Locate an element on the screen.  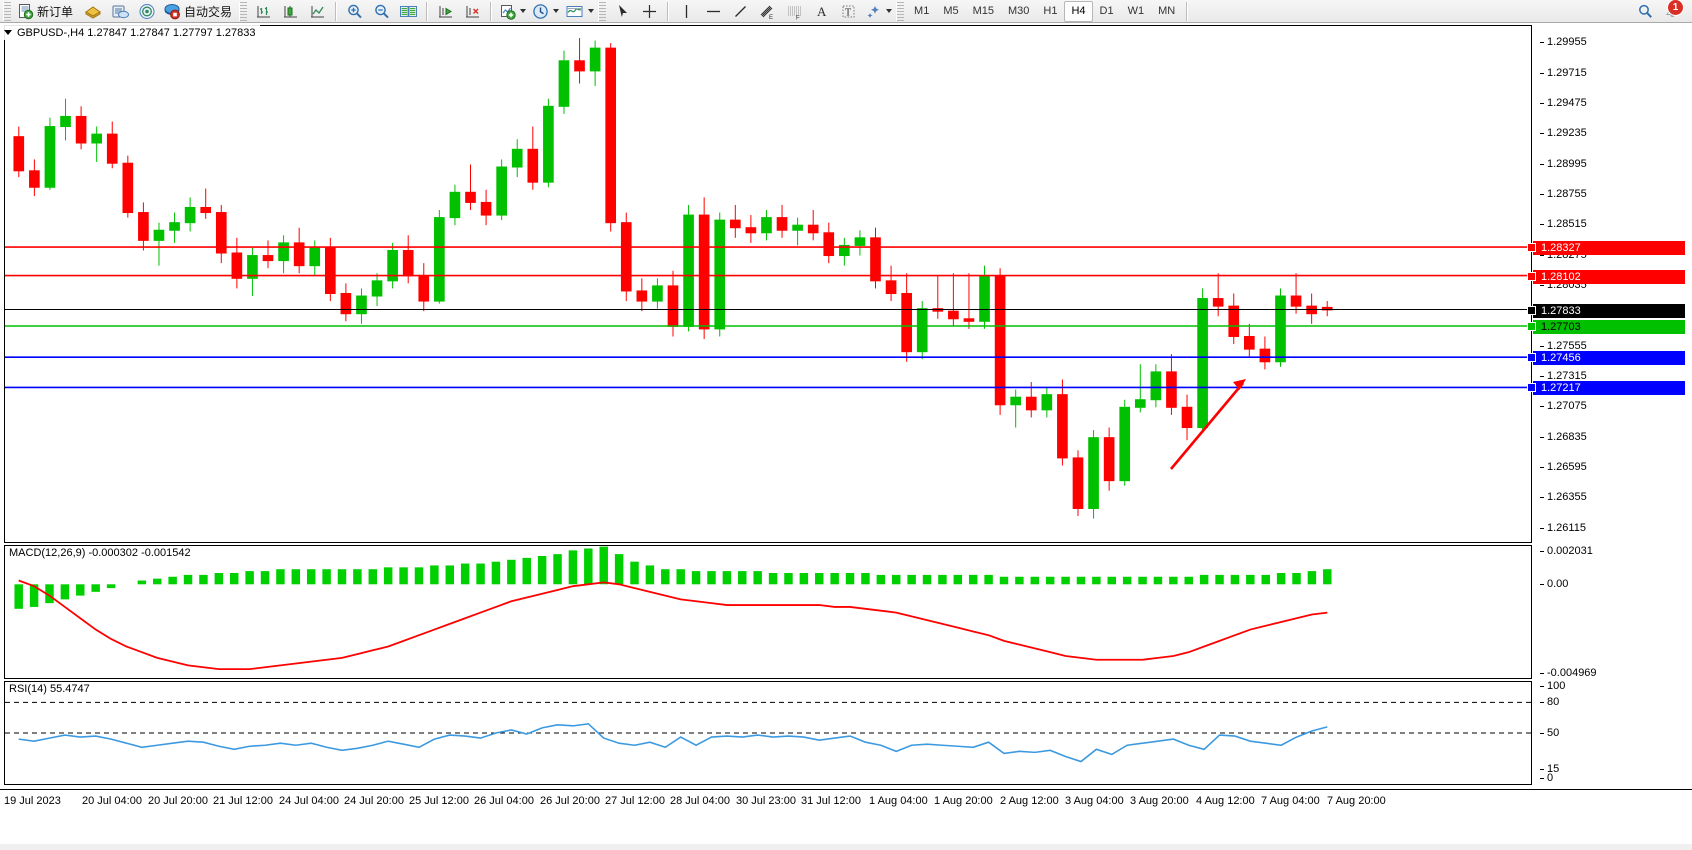
time-label: 30 Jul 23:00 is located at coordinates (766, 801).